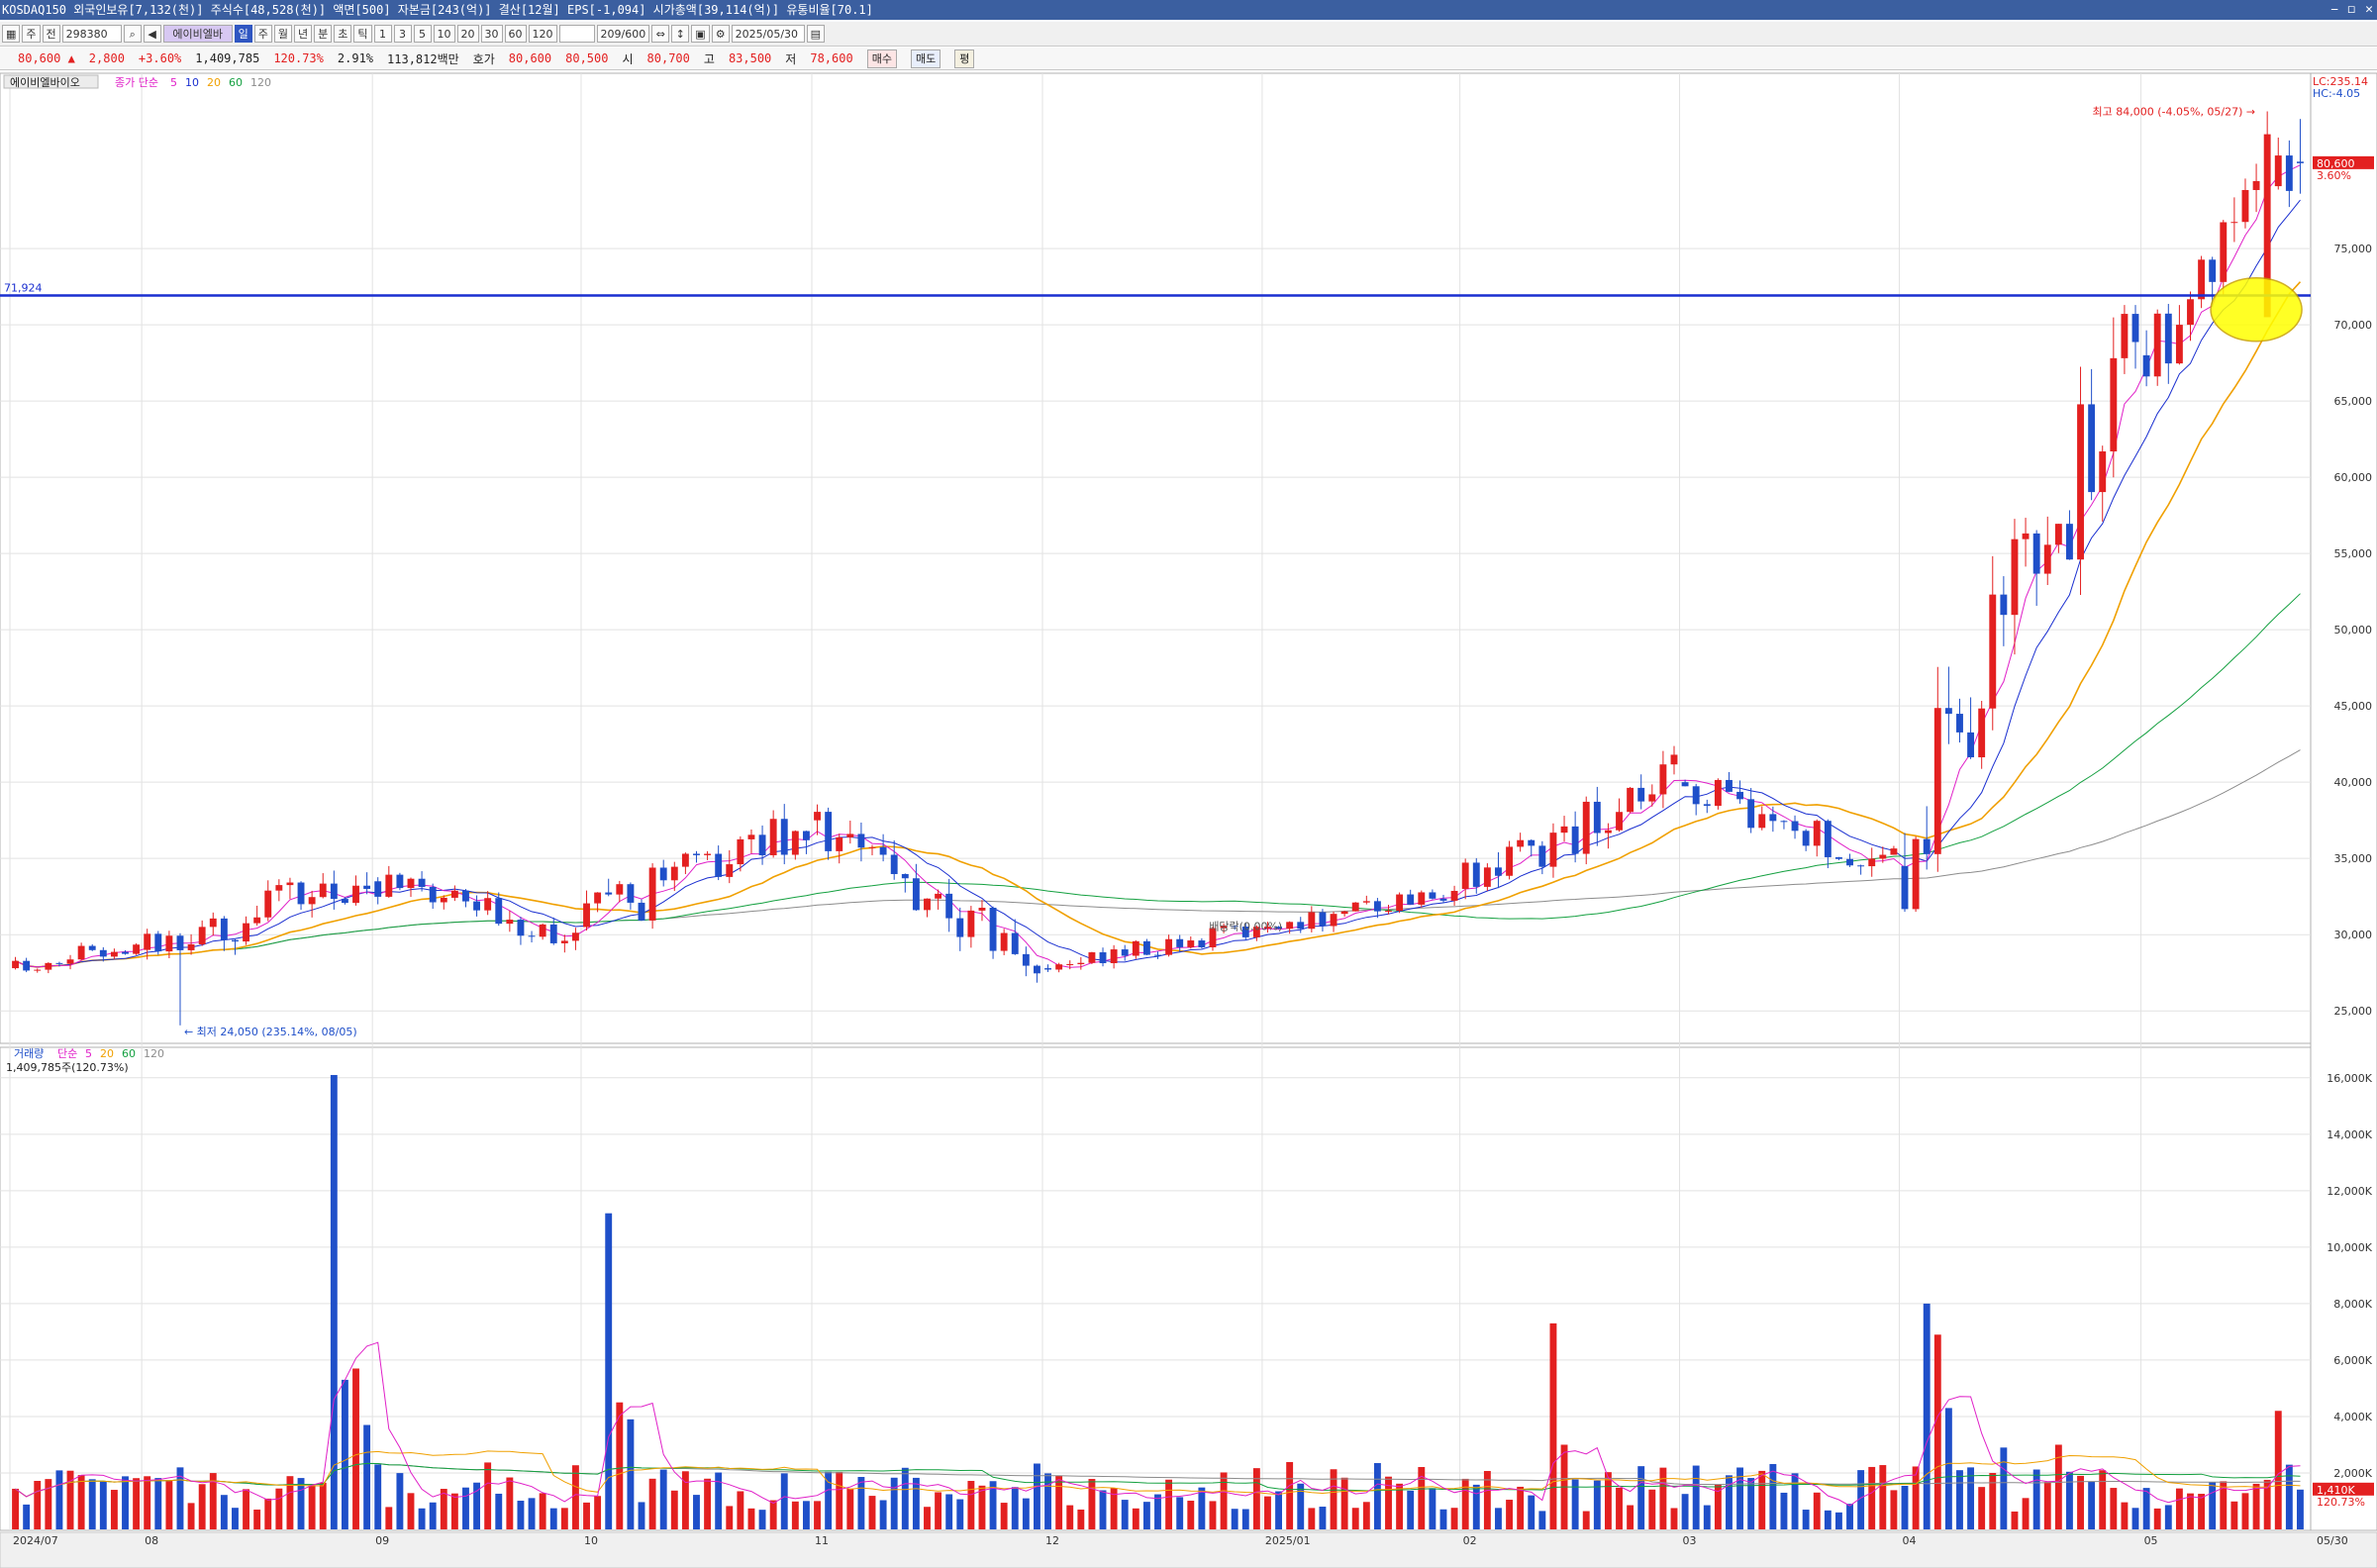  Describe the element at coordinates (516, 34) in the screenshot. I see `interval-60: 60` at that location.